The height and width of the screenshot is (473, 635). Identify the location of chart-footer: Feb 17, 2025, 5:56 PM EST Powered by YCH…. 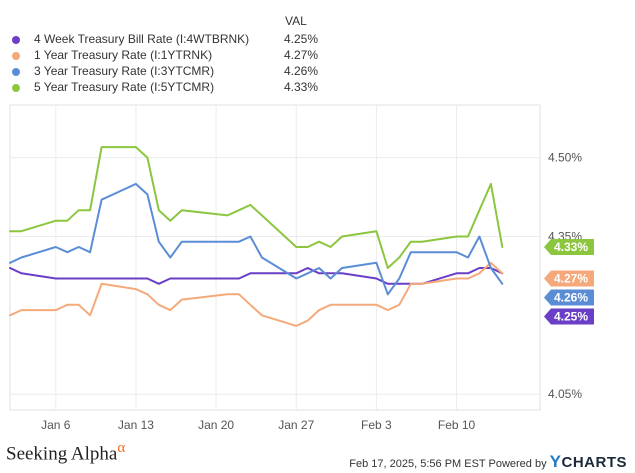
(488, 462).